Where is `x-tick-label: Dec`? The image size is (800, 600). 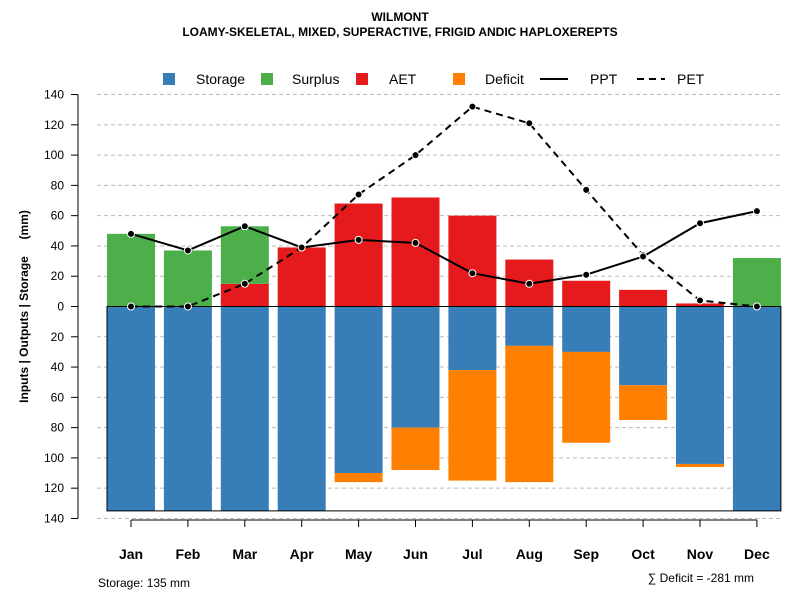 x-tick-label: Dec is located at coordinates (757, 554).